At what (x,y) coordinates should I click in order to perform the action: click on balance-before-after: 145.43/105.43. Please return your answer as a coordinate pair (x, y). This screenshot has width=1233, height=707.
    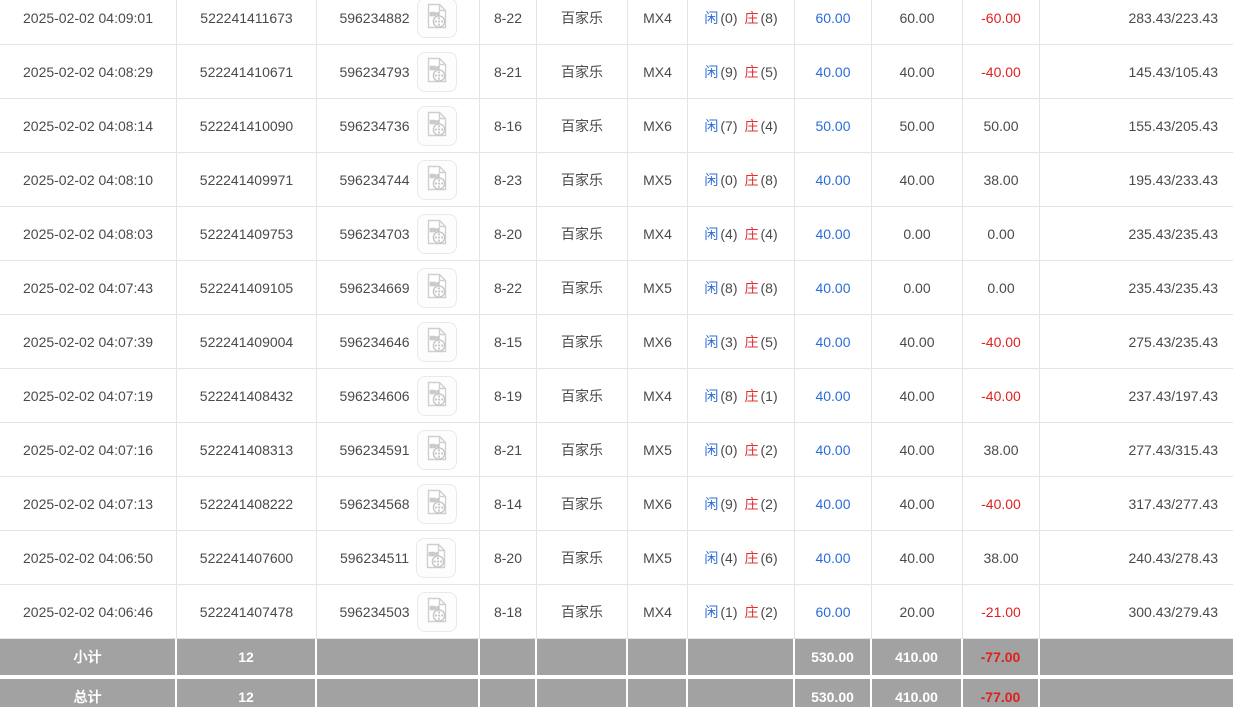
    Looking at the image, I should click on (1173, 71).